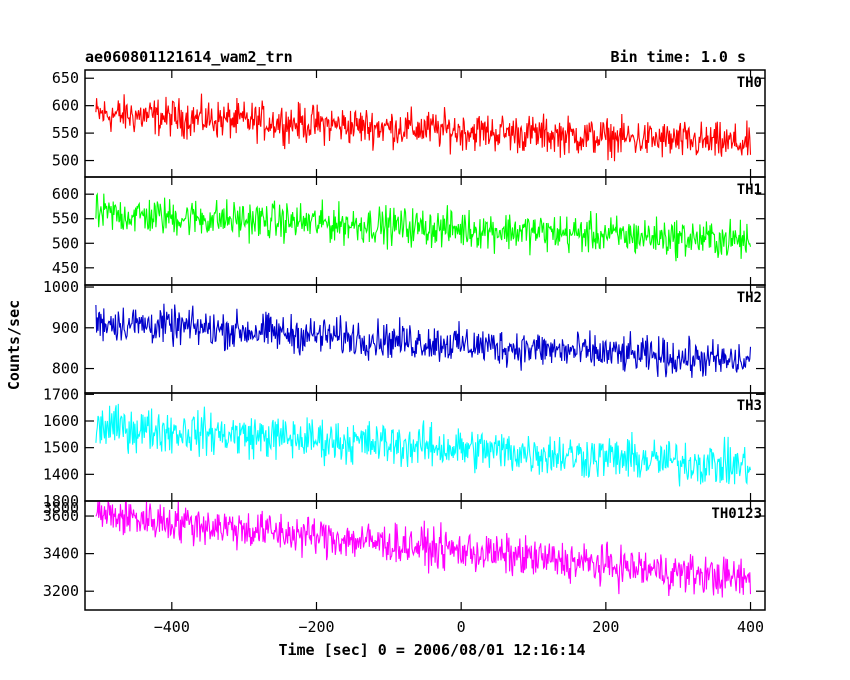 The width and height of the screenshot is (850, 680). What do you see at coordinates (61, 448) in the screenshot?
I see `y-tick-label: 1500` at bounding box center [61, 448].